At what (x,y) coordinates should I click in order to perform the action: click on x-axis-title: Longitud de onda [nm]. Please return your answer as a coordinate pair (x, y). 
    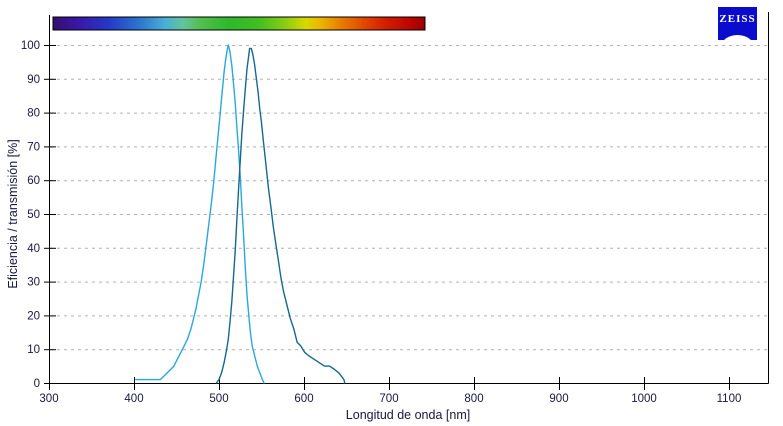
    Looking at the image, I should click on (408, 415).